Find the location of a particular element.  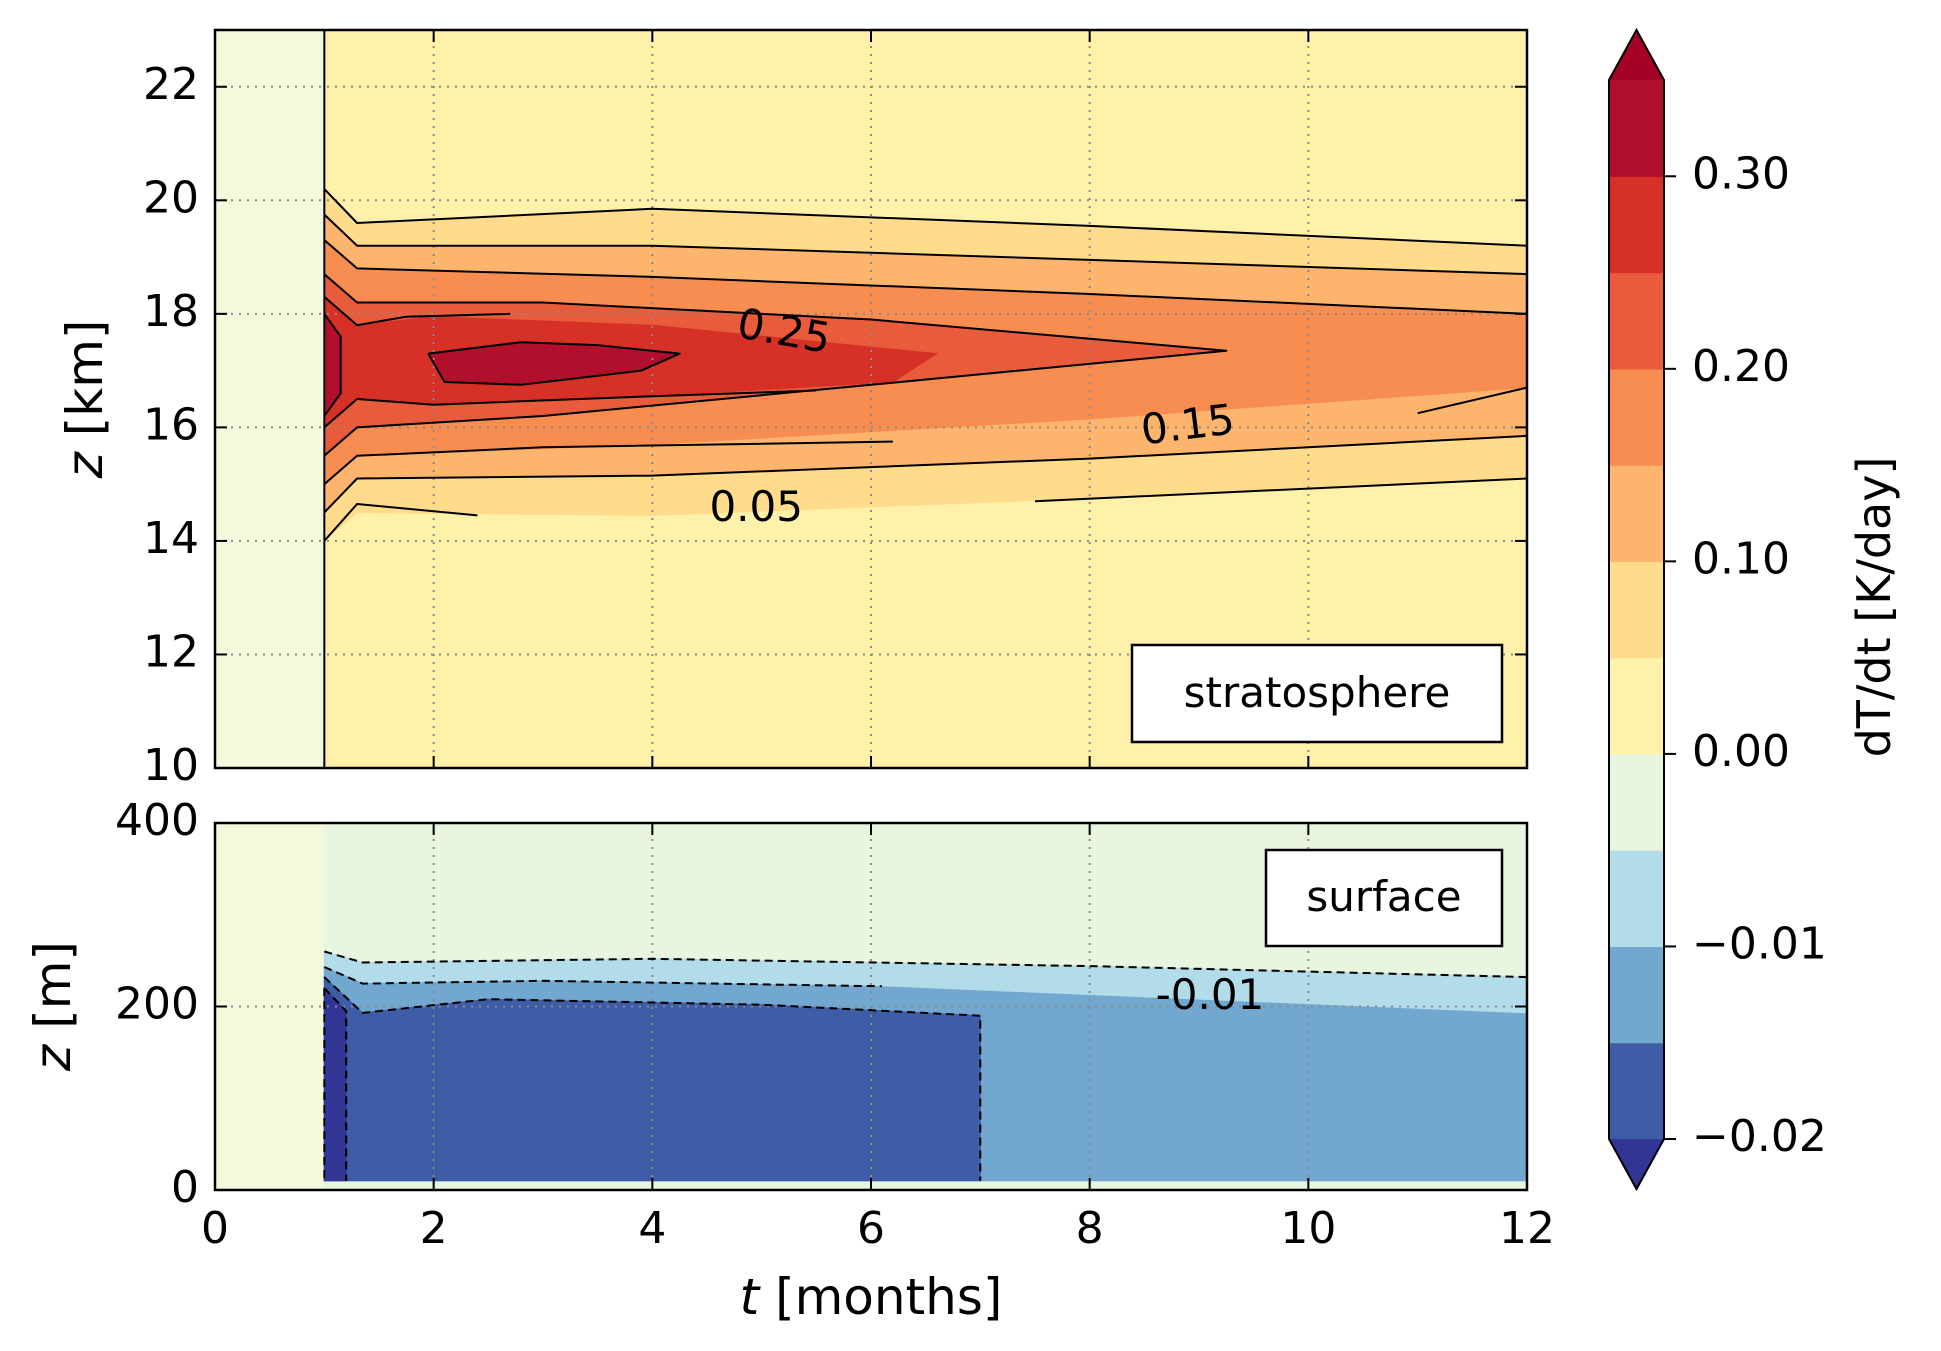

surface-label-box: surface is located at coordinates (1384, 898).